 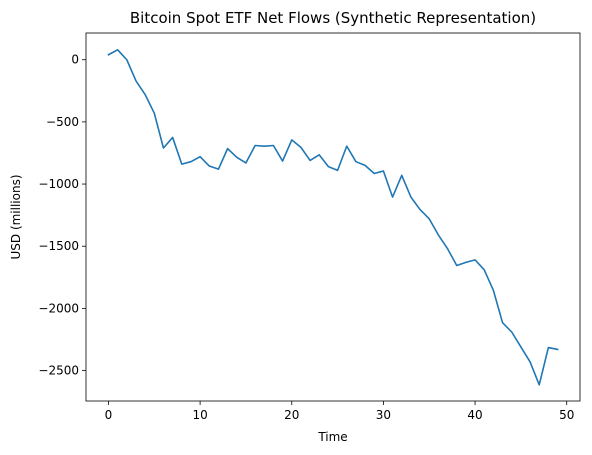 I want to click on x-tick-label: 0, so click(x=109, y=415).